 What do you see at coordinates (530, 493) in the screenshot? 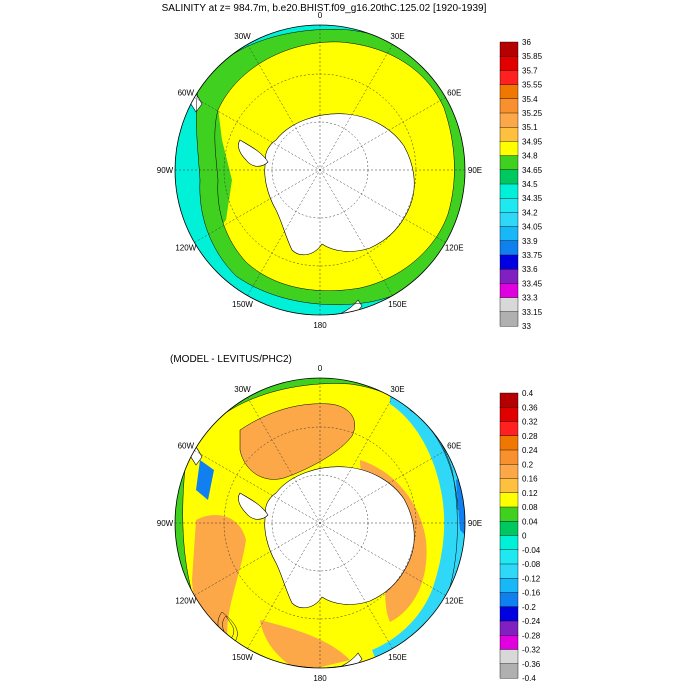
I see `colorbar-label: 0.12` at bounding box center [530, 493].